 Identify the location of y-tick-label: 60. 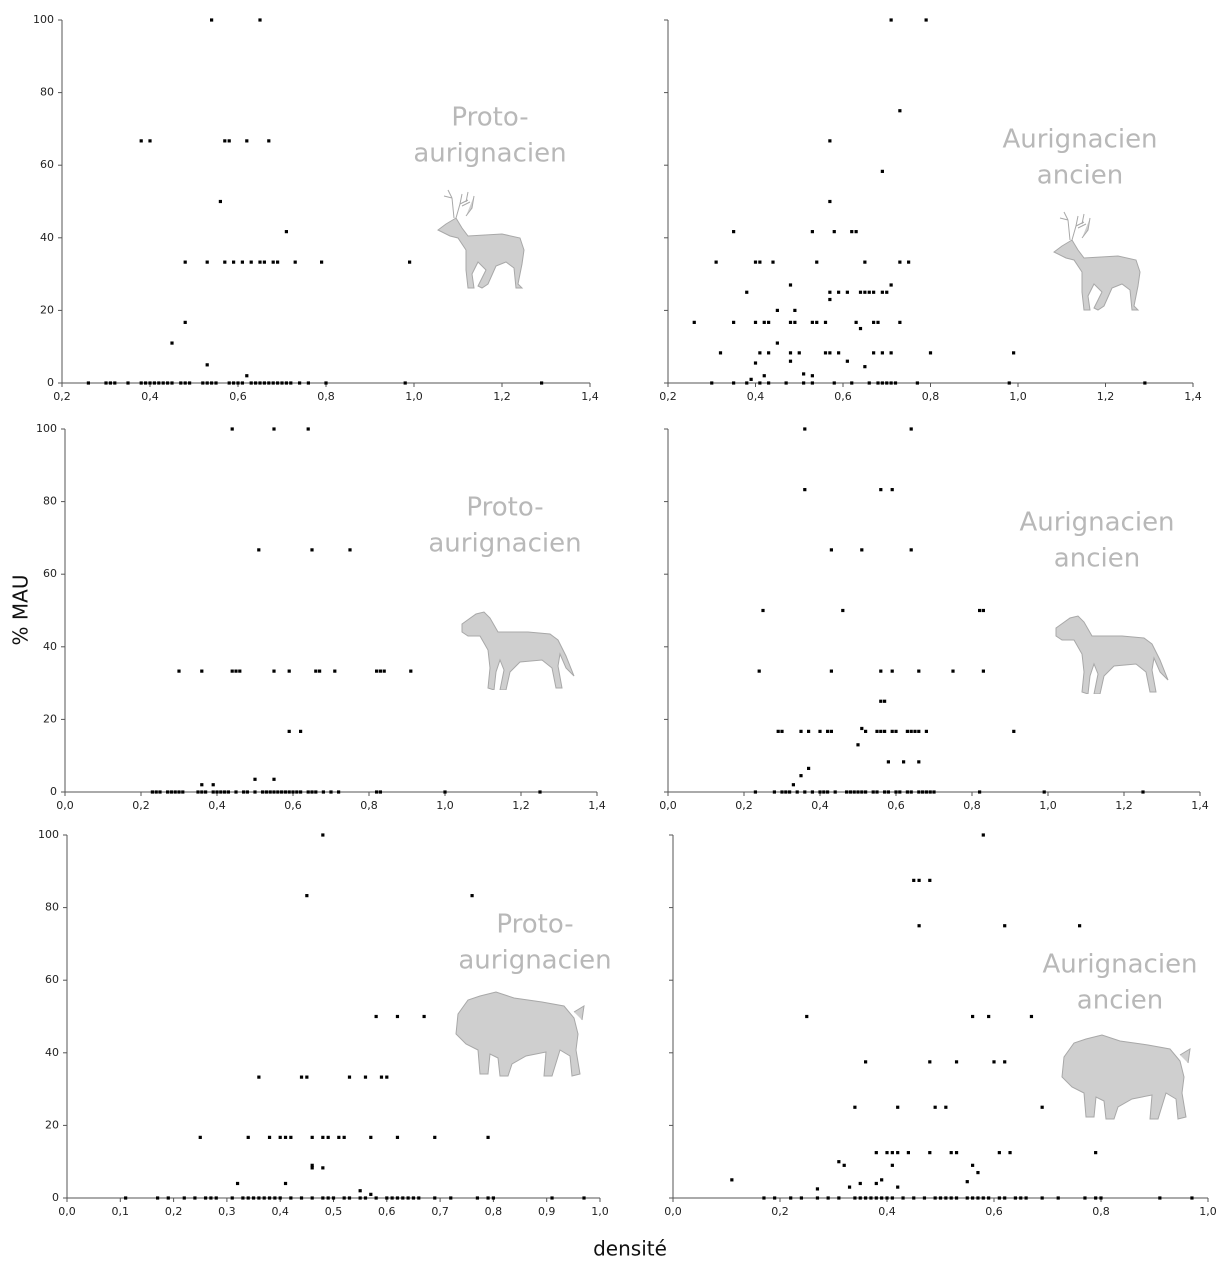
(52, 979).